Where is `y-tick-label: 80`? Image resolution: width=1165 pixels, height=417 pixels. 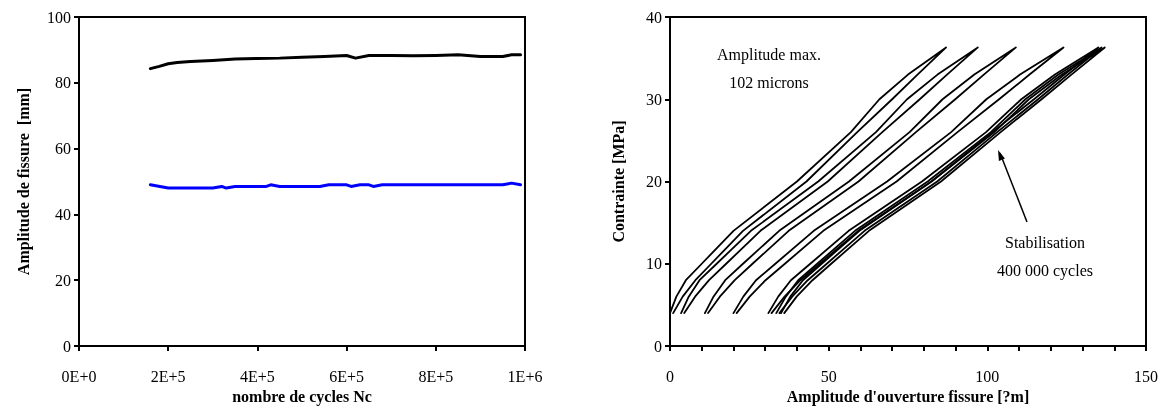
y-tick-label: 80 is located at coordinates (63, 83).